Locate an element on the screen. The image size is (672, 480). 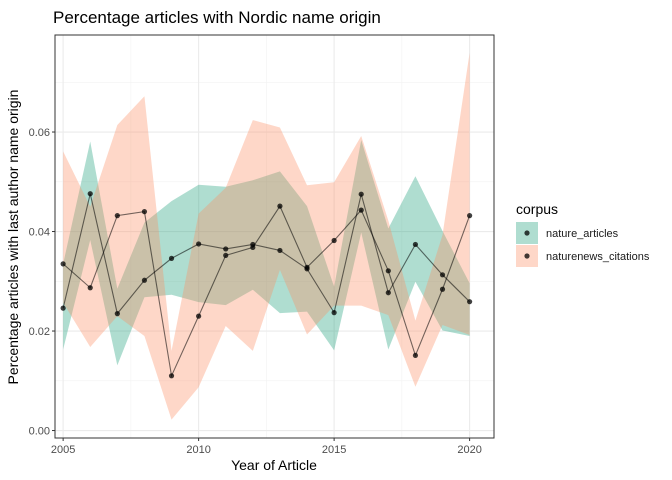
y-axis-ticks: 0.00 0.02 0.04 0.06 is located at coordinates (42, 282).